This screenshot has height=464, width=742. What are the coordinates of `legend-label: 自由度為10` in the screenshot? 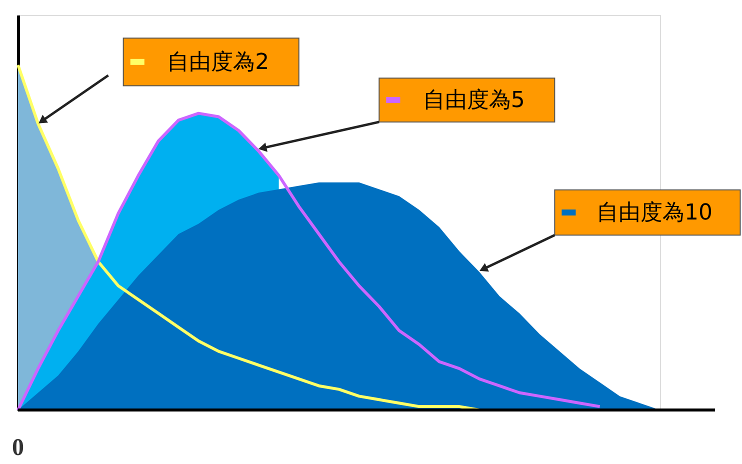 It's located at (654, 213).